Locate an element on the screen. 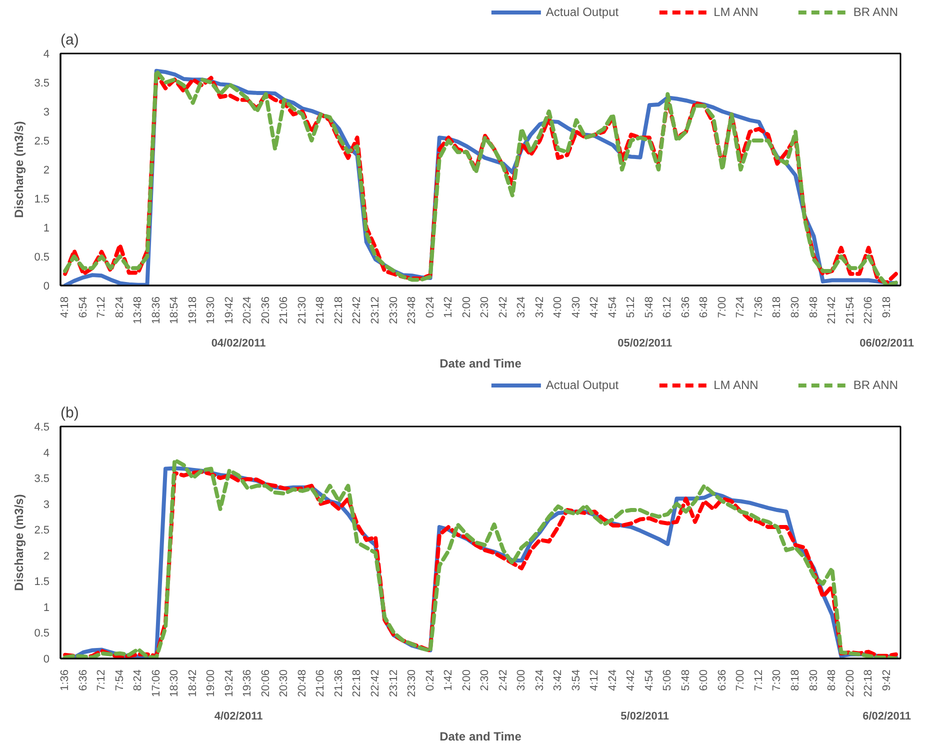  x-tick-label: 7:00 is located at coordinates (740, 680).